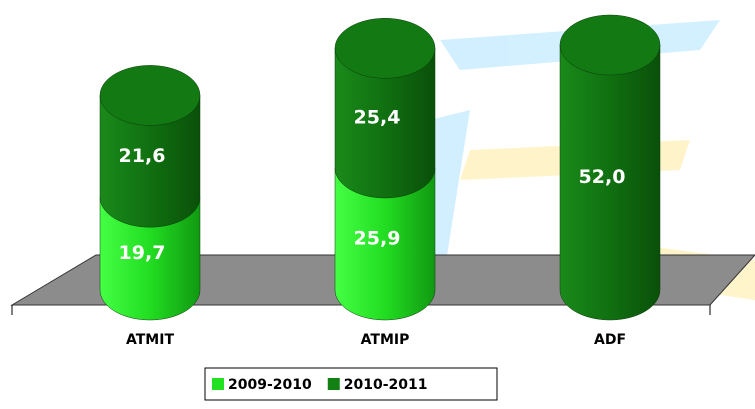 Image resolution: width=755 pixels, height=409 pixels. I want to click on legend-label: 2010-2011, so click(386, 385).